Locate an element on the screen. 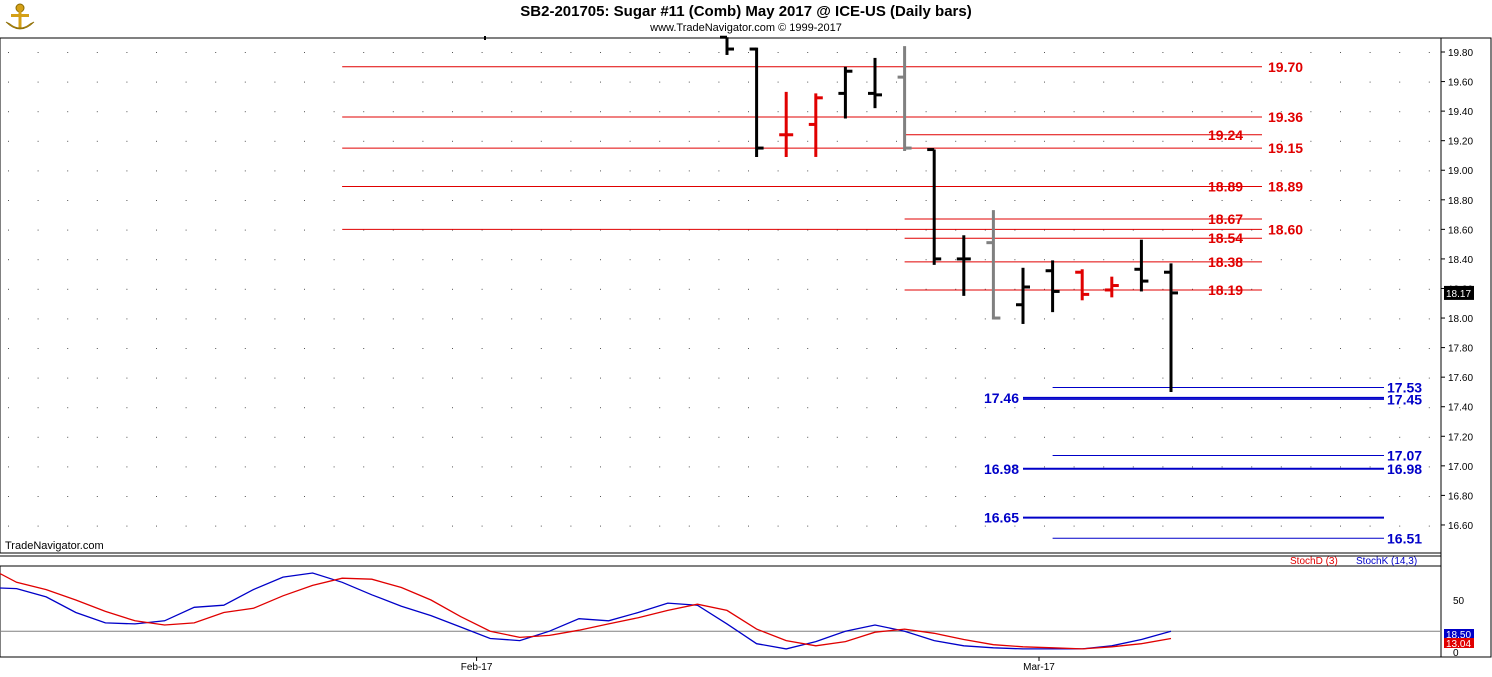  chart-subtitle: www.TradeNavigator.com © 1999-2017 is located at coordinates (746, 28).